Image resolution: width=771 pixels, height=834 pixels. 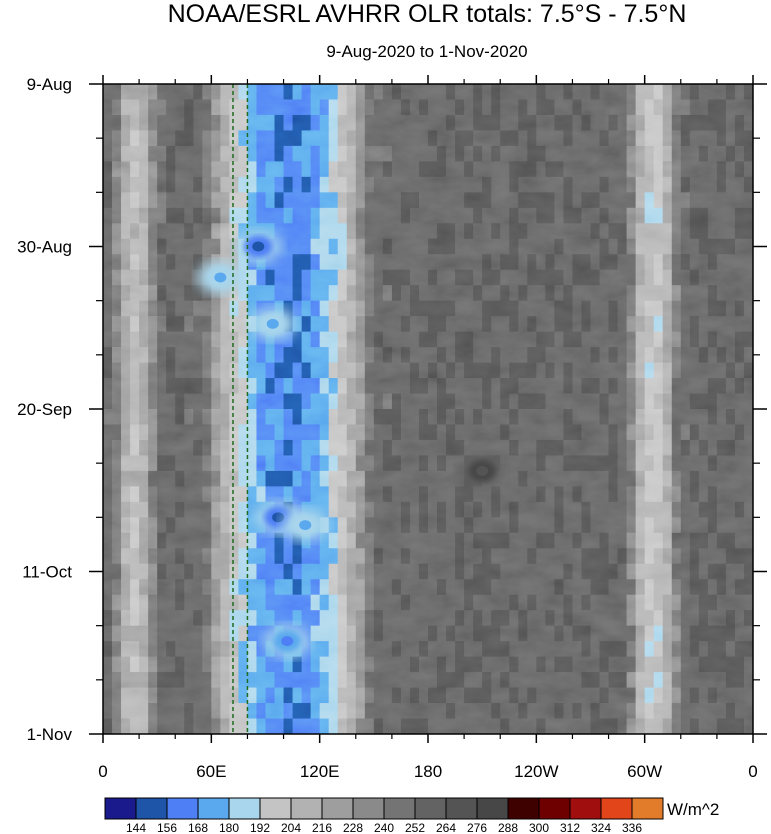 What do you see at coordinates (47, 572) in the screenshot?
I see `y-tick-label: 11-Oct` at bounding box center [47, 572].